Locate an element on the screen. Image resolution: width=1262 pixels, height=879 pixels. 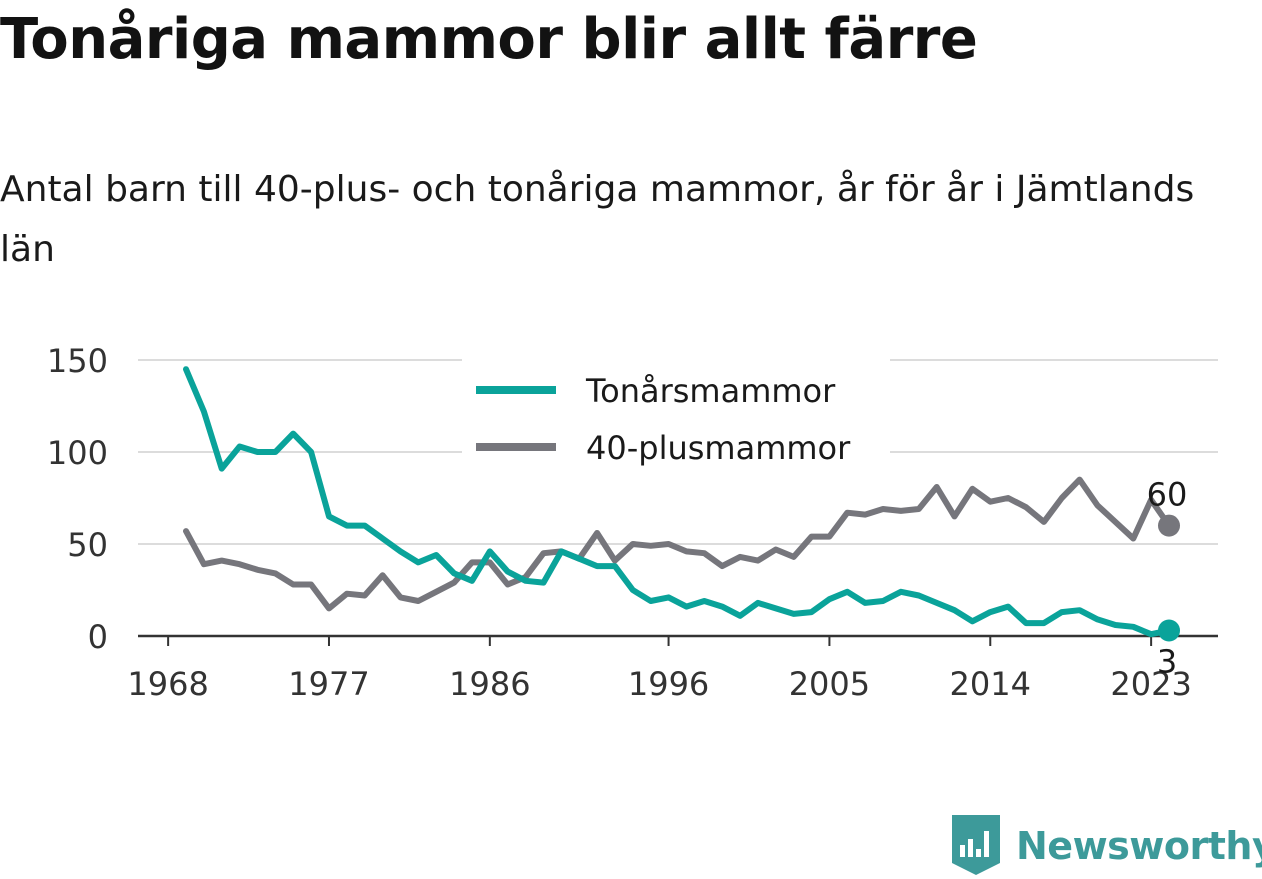
x-tick-label: 1968 is located at coordinates (167, 684).